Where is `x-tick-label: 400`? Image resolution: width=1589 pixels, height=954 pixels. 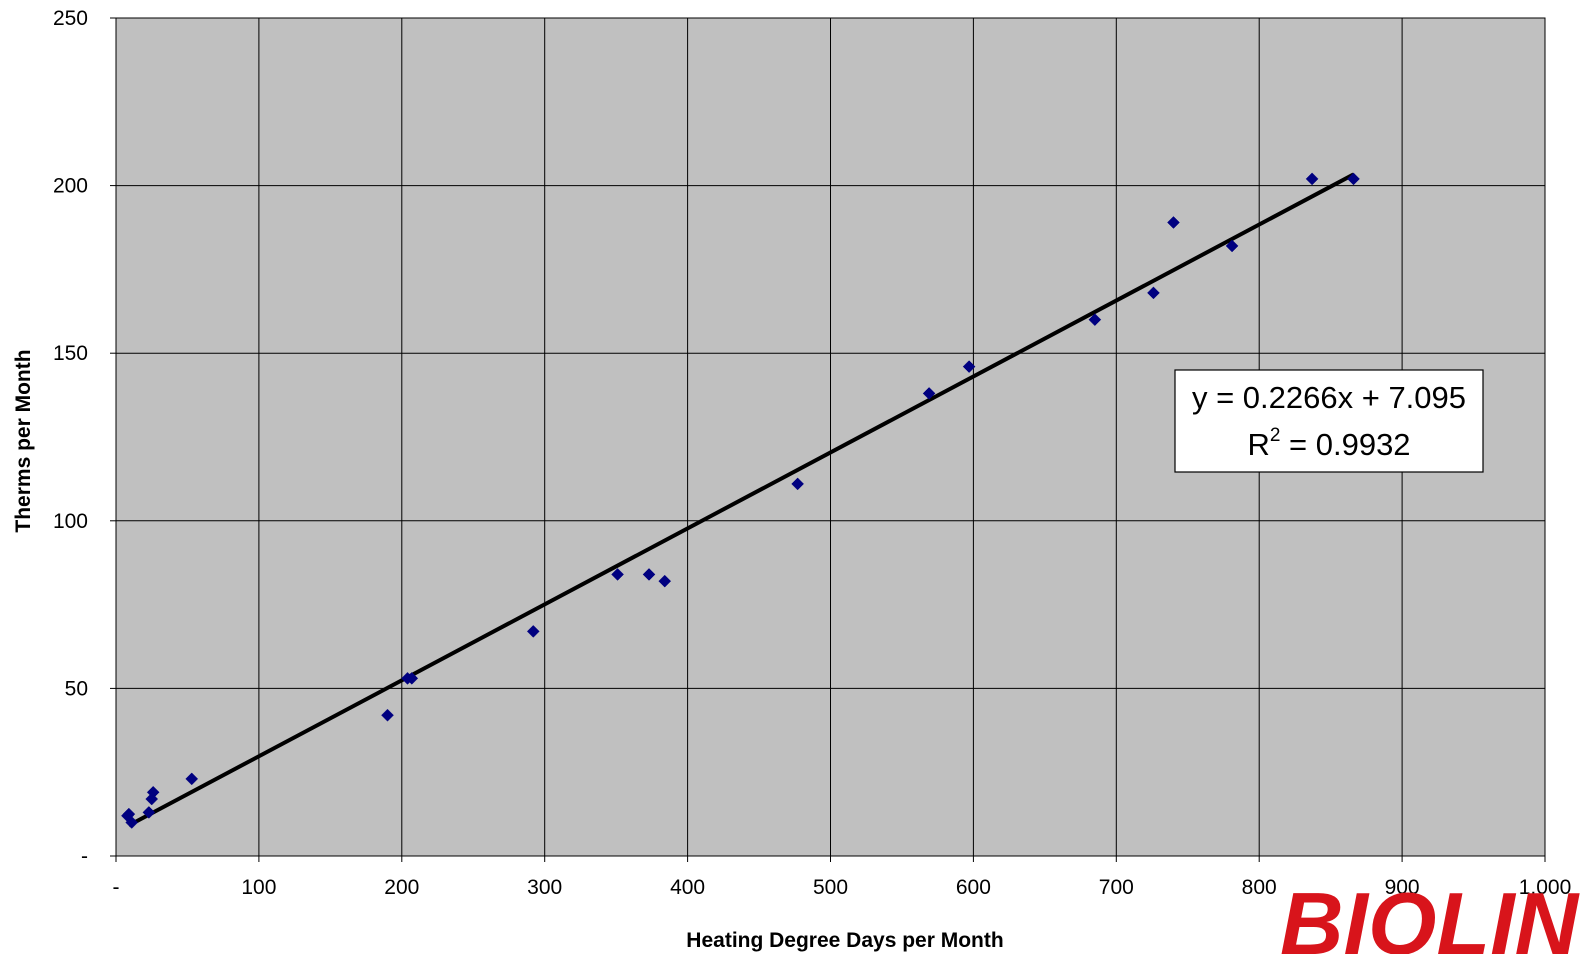 x-tick-label: 400 is located at coordinates (687, 887).